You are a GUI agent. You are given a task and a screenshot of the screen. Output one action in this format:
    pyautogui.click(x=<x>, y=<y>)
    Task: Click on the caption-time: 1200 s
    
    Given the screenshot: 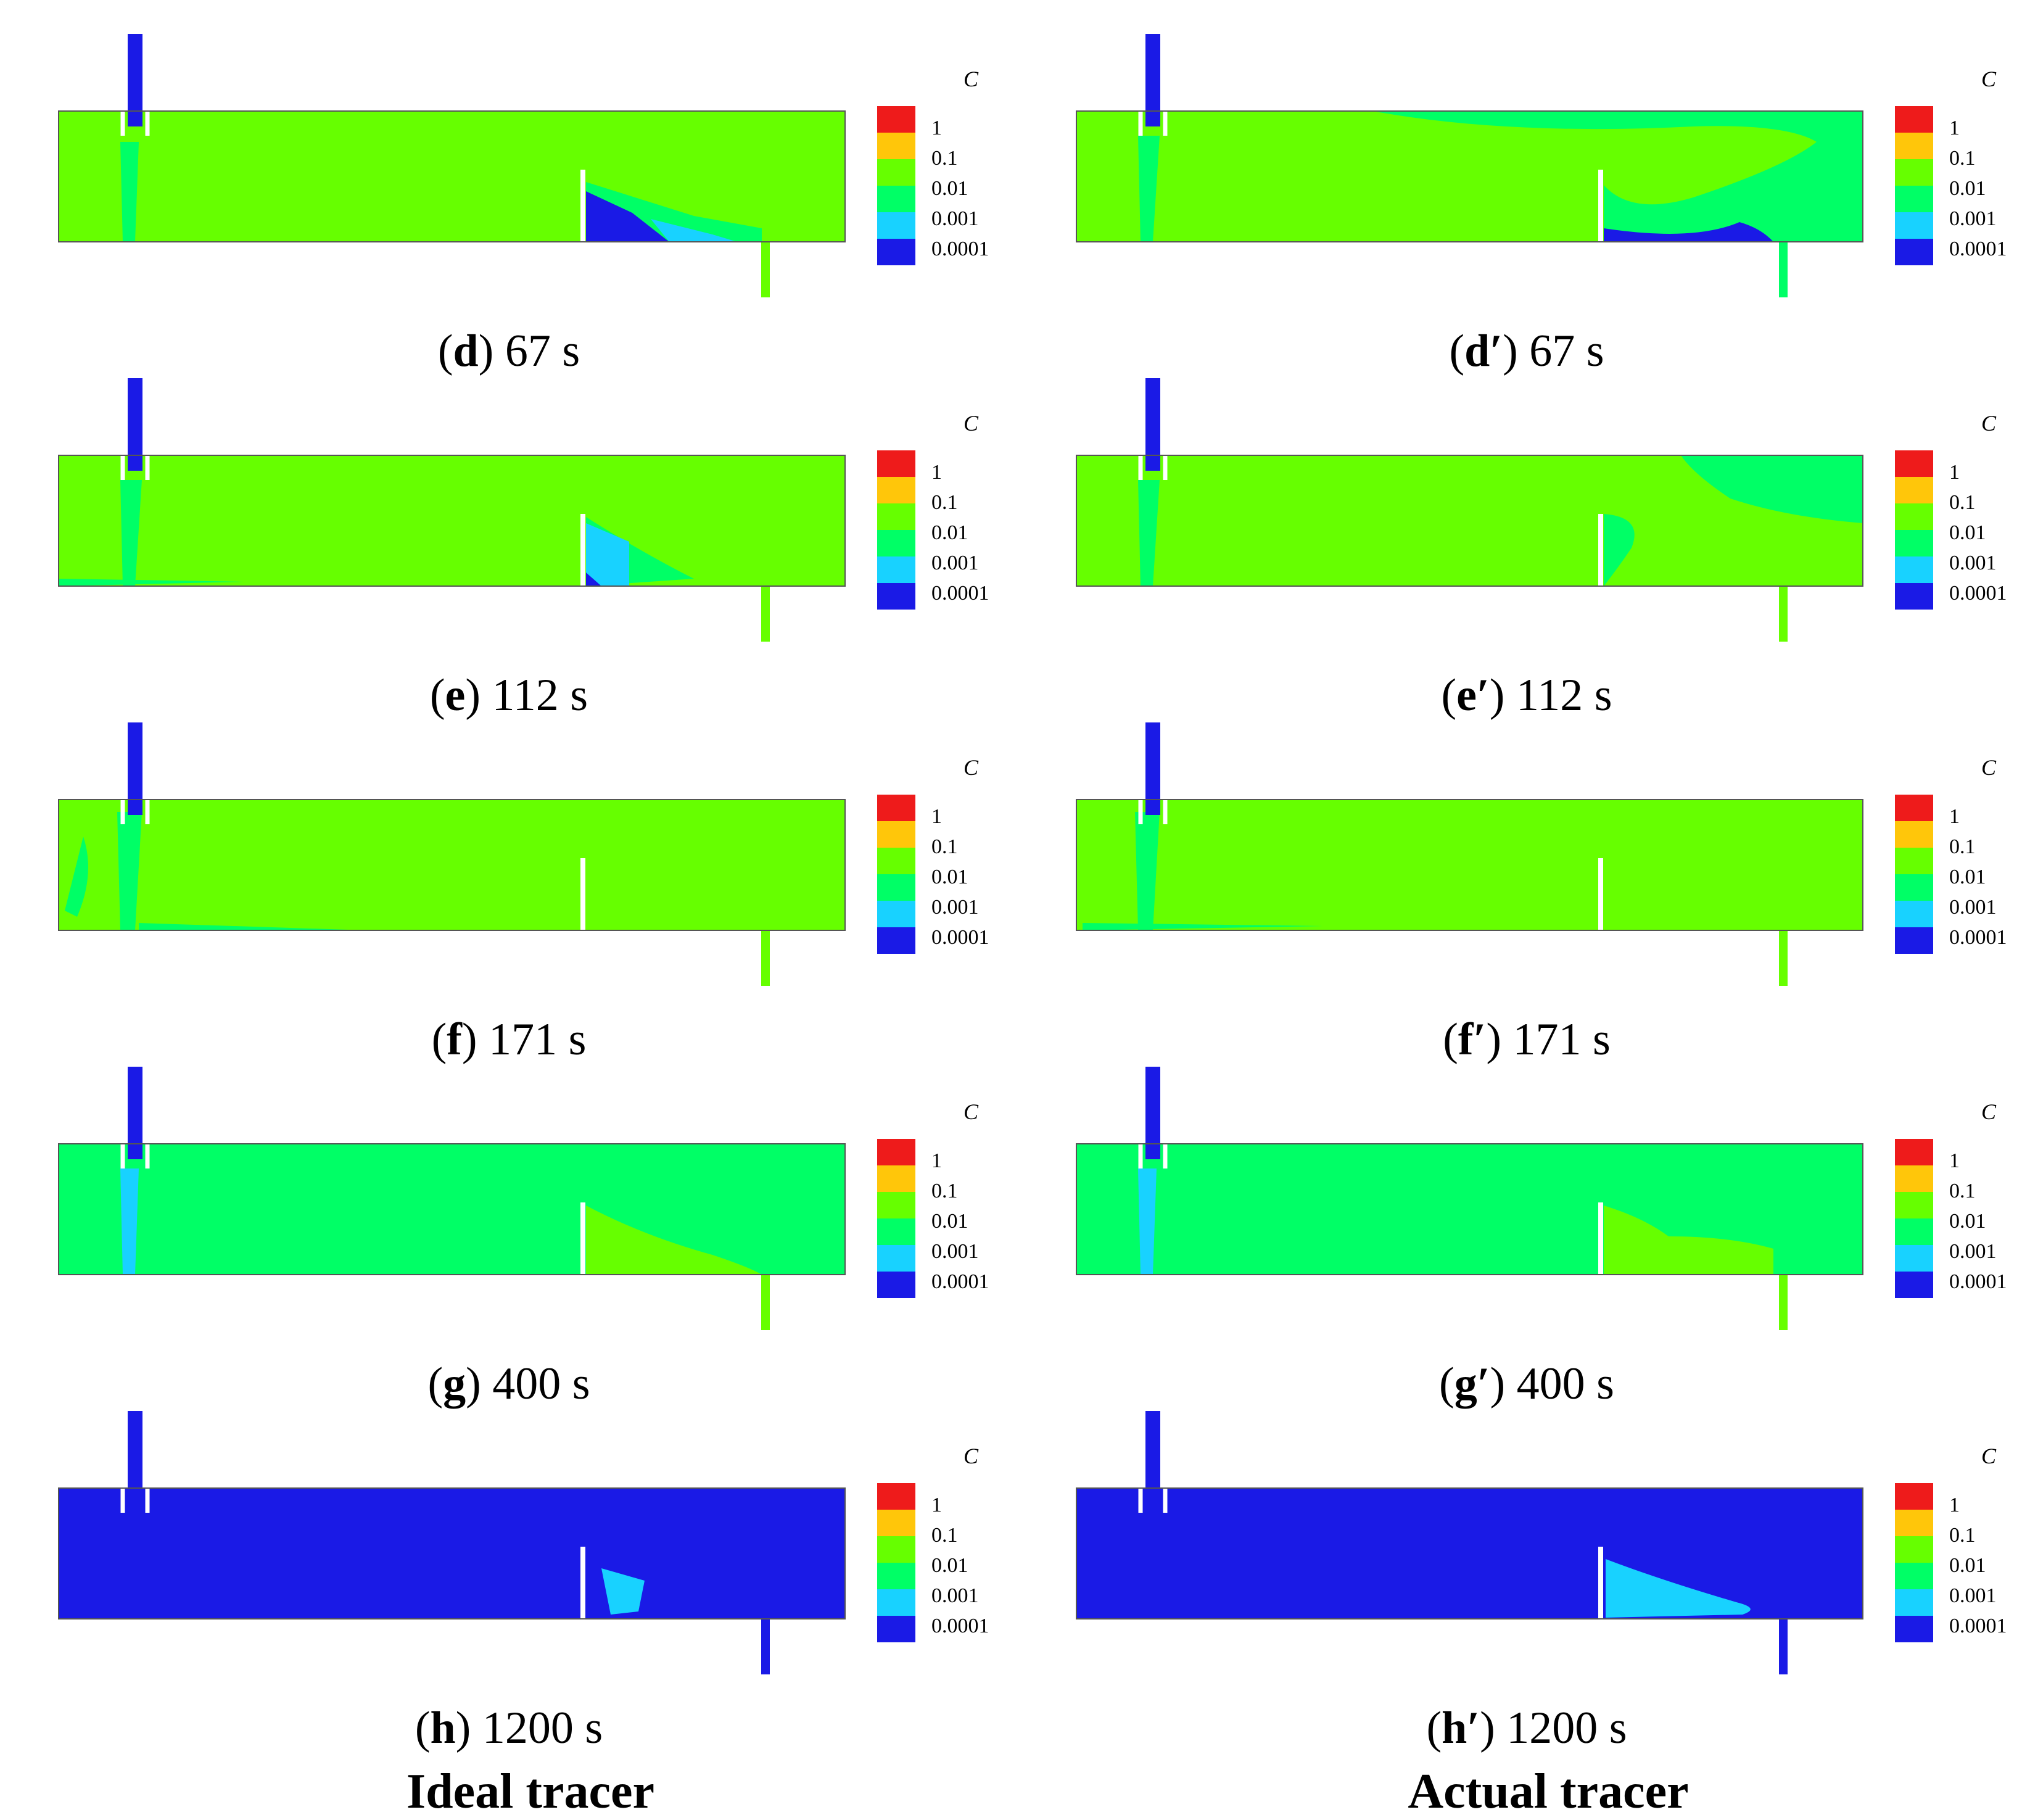 What is the action you would take?
    pyautogui.click(x=543, y=1728)
    